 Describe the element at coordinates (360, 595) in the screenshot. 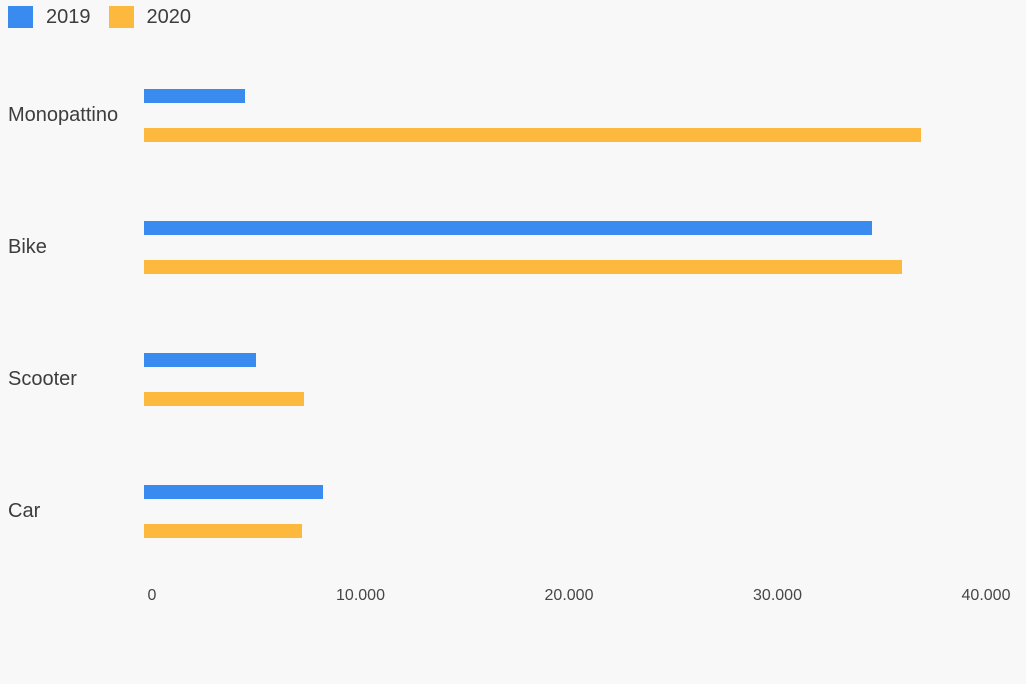

I see `x-tick-label: 10.000` at that location.